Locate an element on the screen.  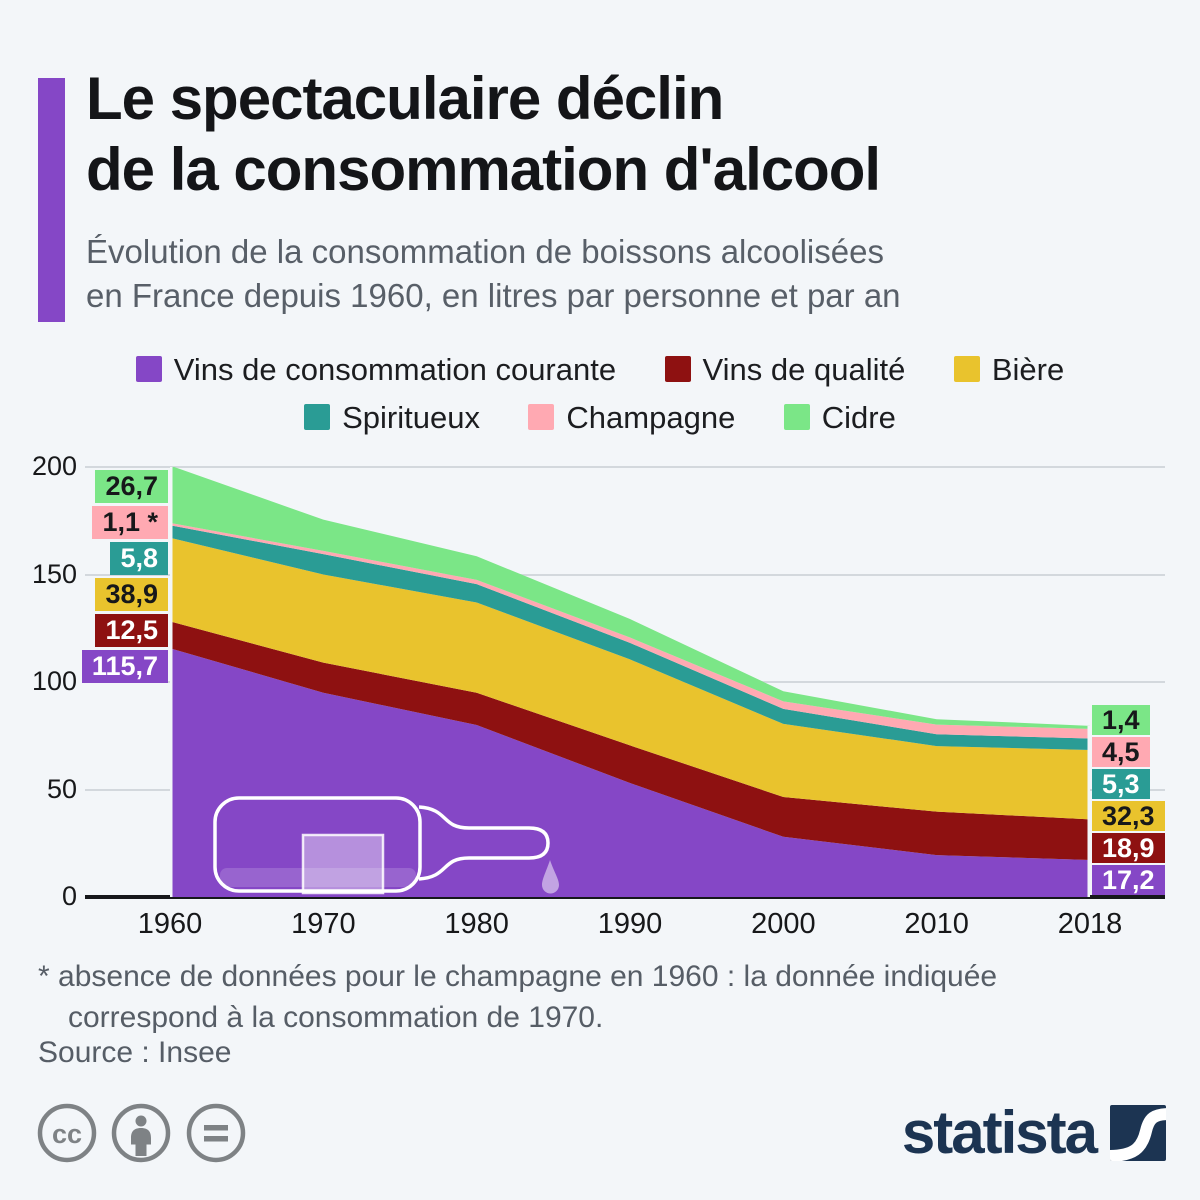
drip-icon is located at coordinates (550, 877).